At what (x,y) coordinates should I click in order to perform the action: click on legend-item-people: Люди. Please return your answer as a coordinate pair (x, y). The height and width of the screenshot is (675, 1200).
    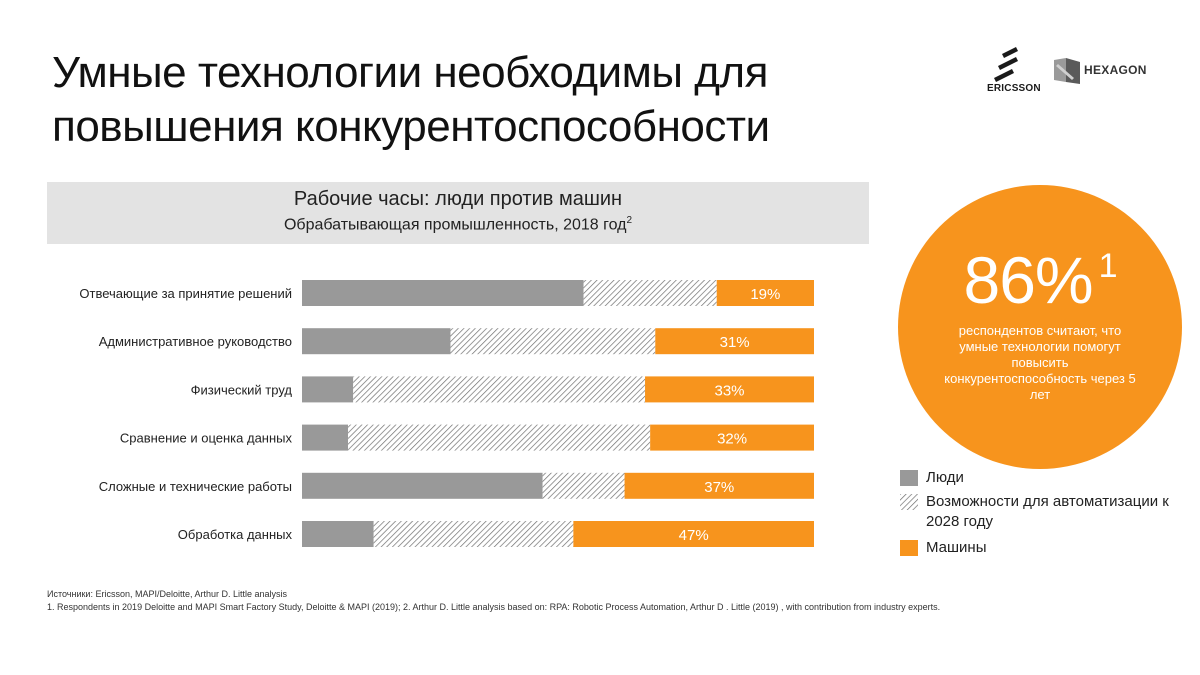
    Looking at the image, I should click on (1050, 478).